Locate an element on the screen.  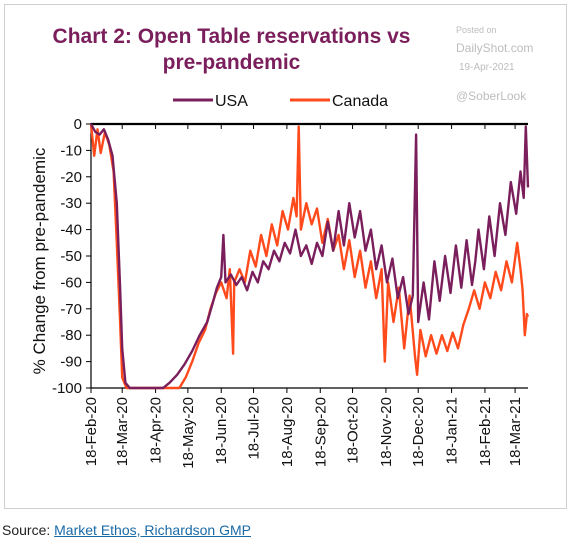
y-tick-label: -70 is located at coordinates (71, 309).